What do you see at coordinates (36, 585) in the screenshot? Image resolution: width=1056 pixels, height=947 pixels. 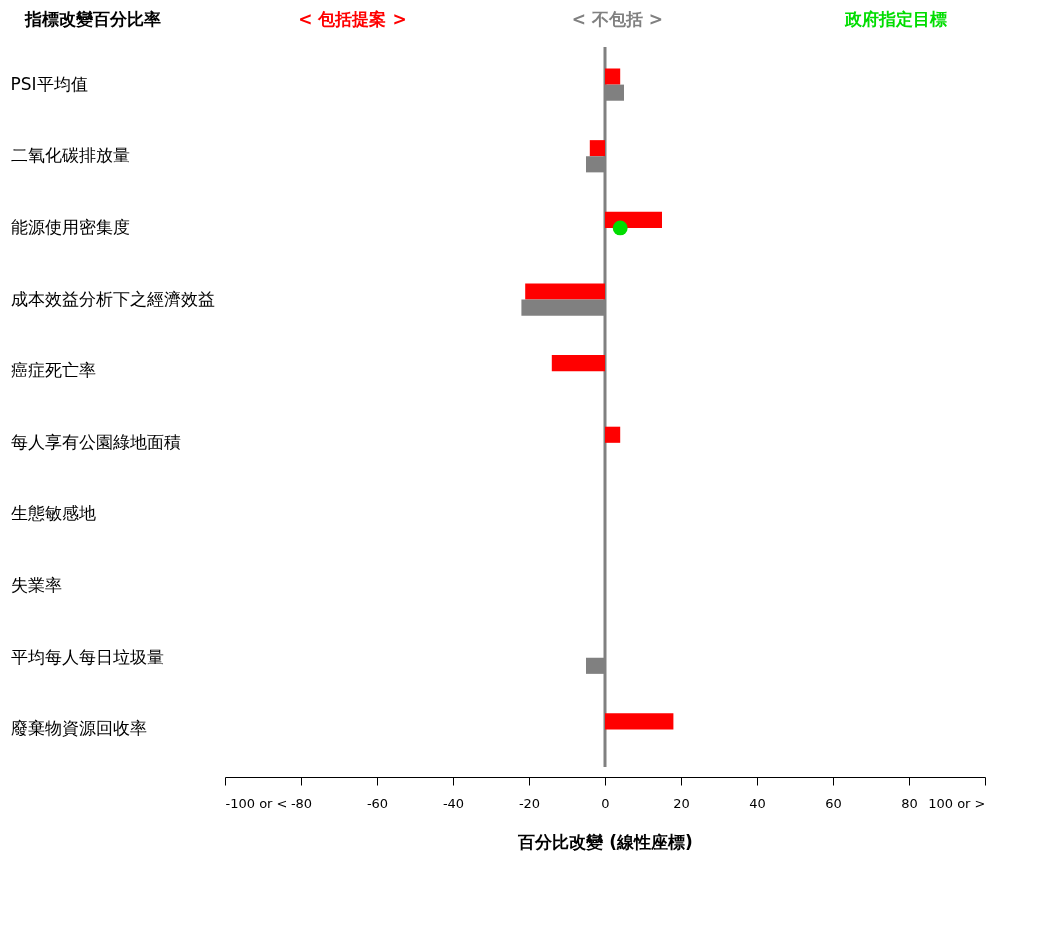 I see `y-tick-label: 失業率` at bounding box center [36, 585].